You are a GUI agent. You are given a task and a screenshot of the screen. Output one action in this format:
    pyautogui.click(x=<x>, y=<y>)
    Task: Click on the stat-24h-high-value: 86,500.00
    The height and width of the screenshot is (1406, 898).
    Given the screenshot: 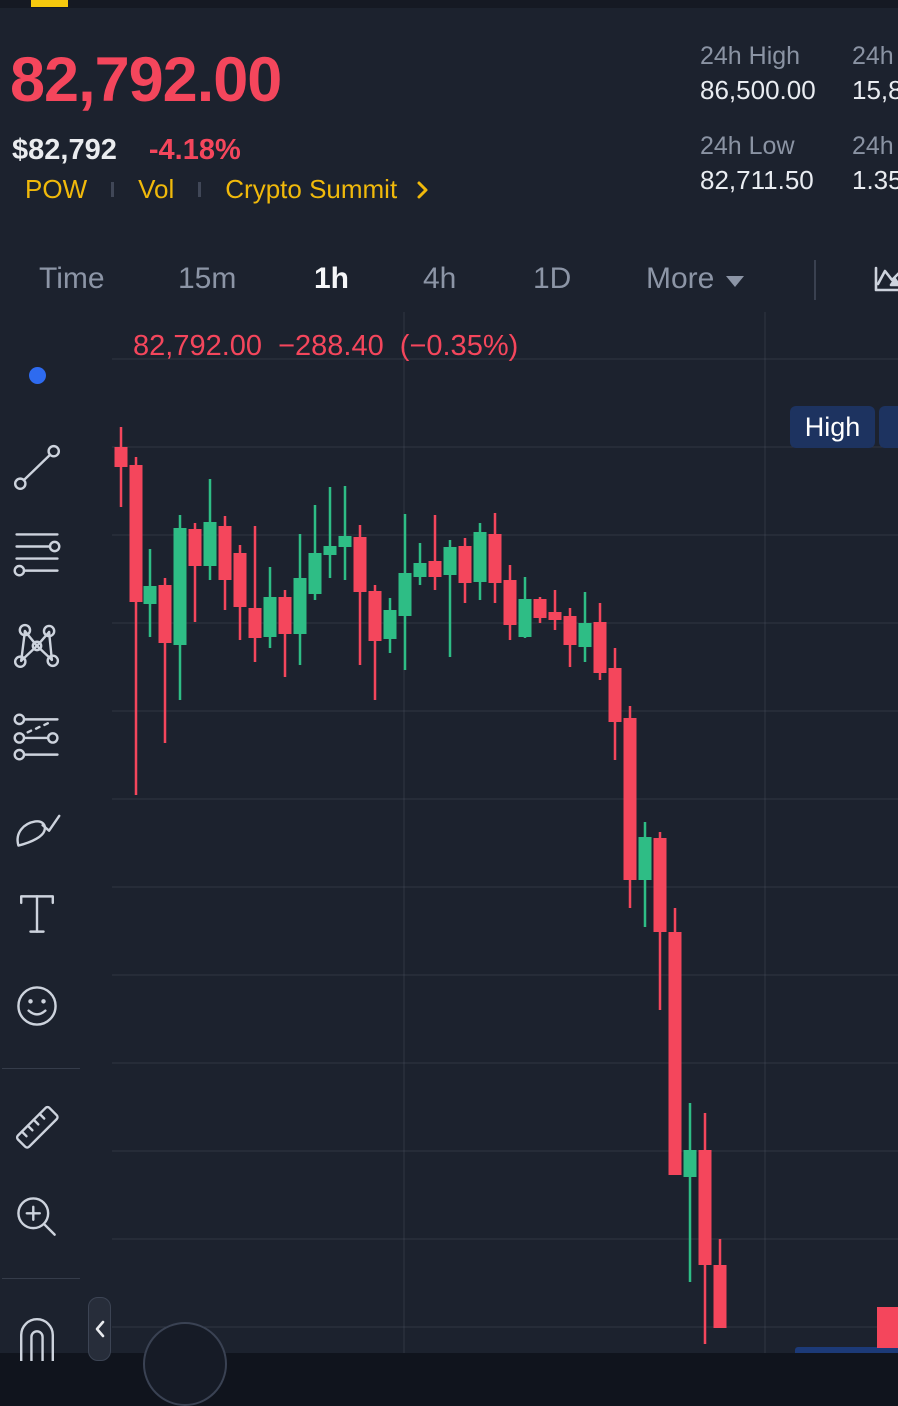 What is the action you would take?
    pyautogui.click(x=758, y=90)
    